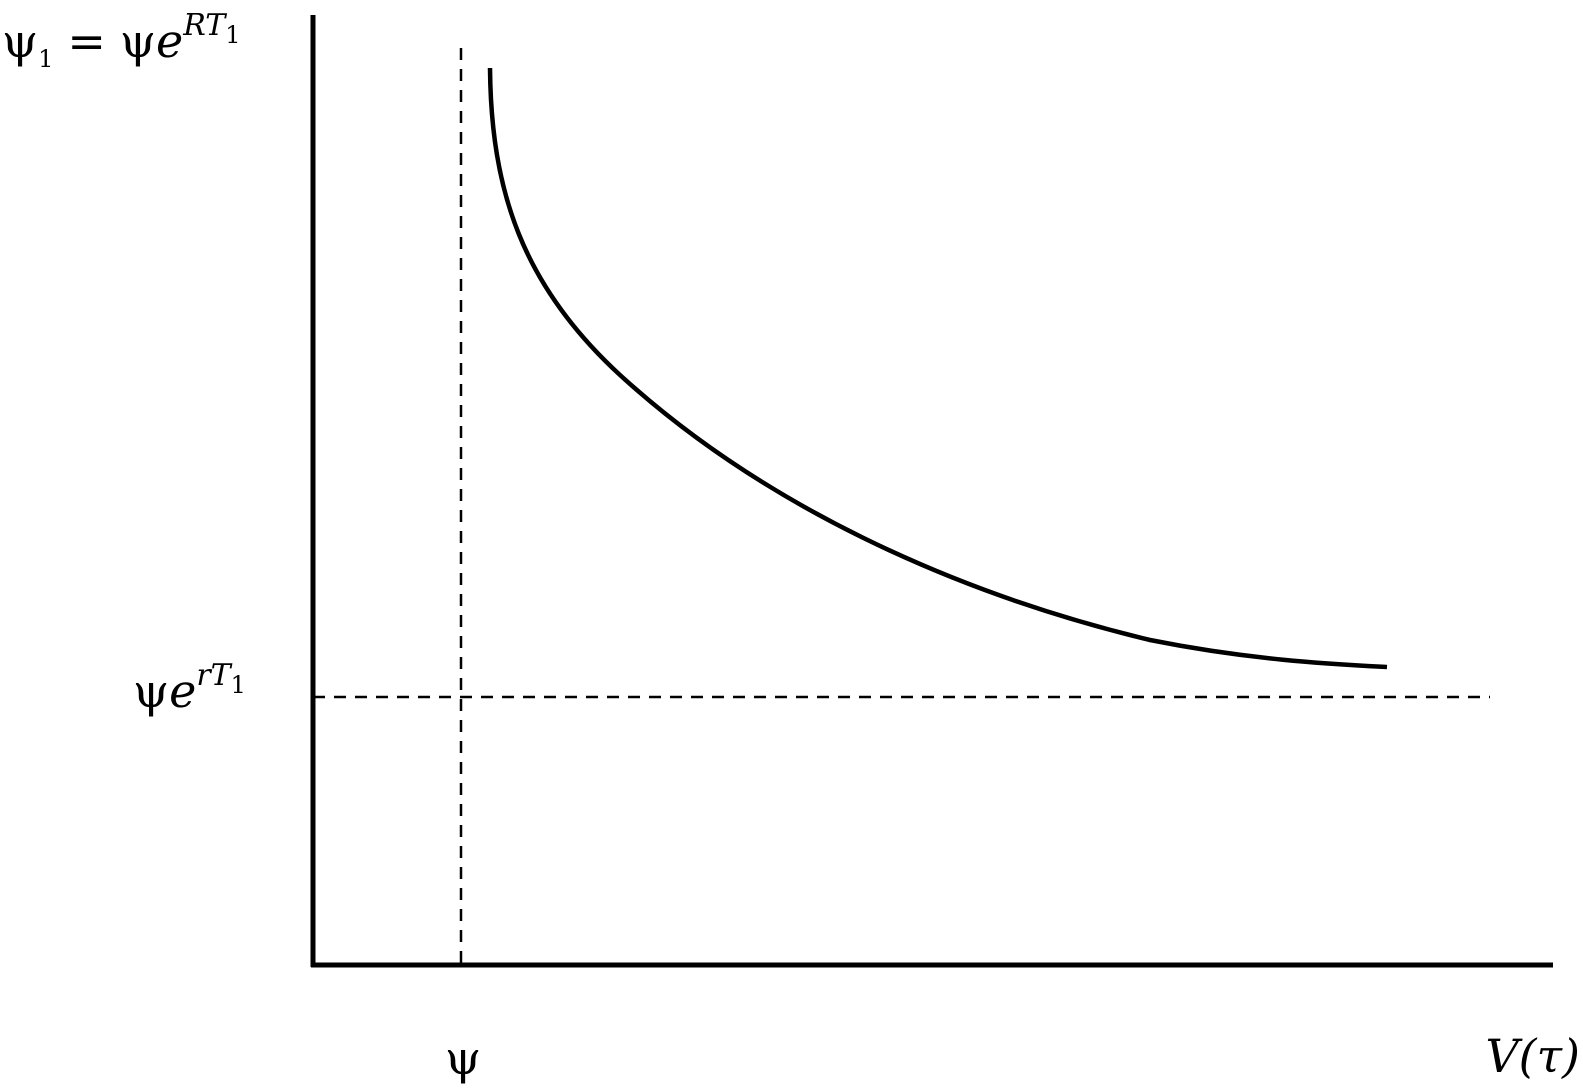 The width and height of the screenshot is (1583, 1090). I want to click on y-mid-label: ψerT1, so click(189, 688).